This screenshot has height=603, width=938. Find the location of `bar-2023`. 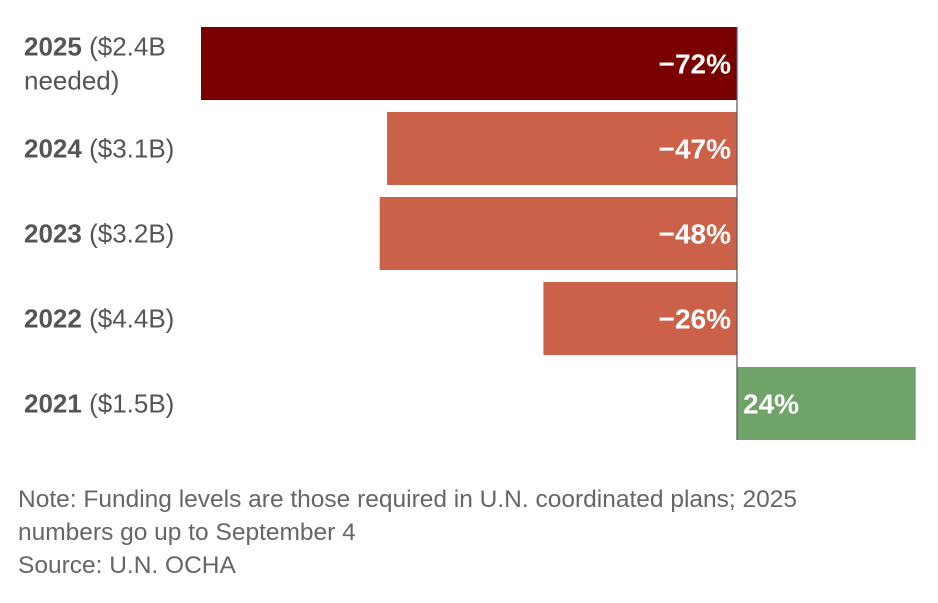

bar-2023 is located at coordinates (558, 233).